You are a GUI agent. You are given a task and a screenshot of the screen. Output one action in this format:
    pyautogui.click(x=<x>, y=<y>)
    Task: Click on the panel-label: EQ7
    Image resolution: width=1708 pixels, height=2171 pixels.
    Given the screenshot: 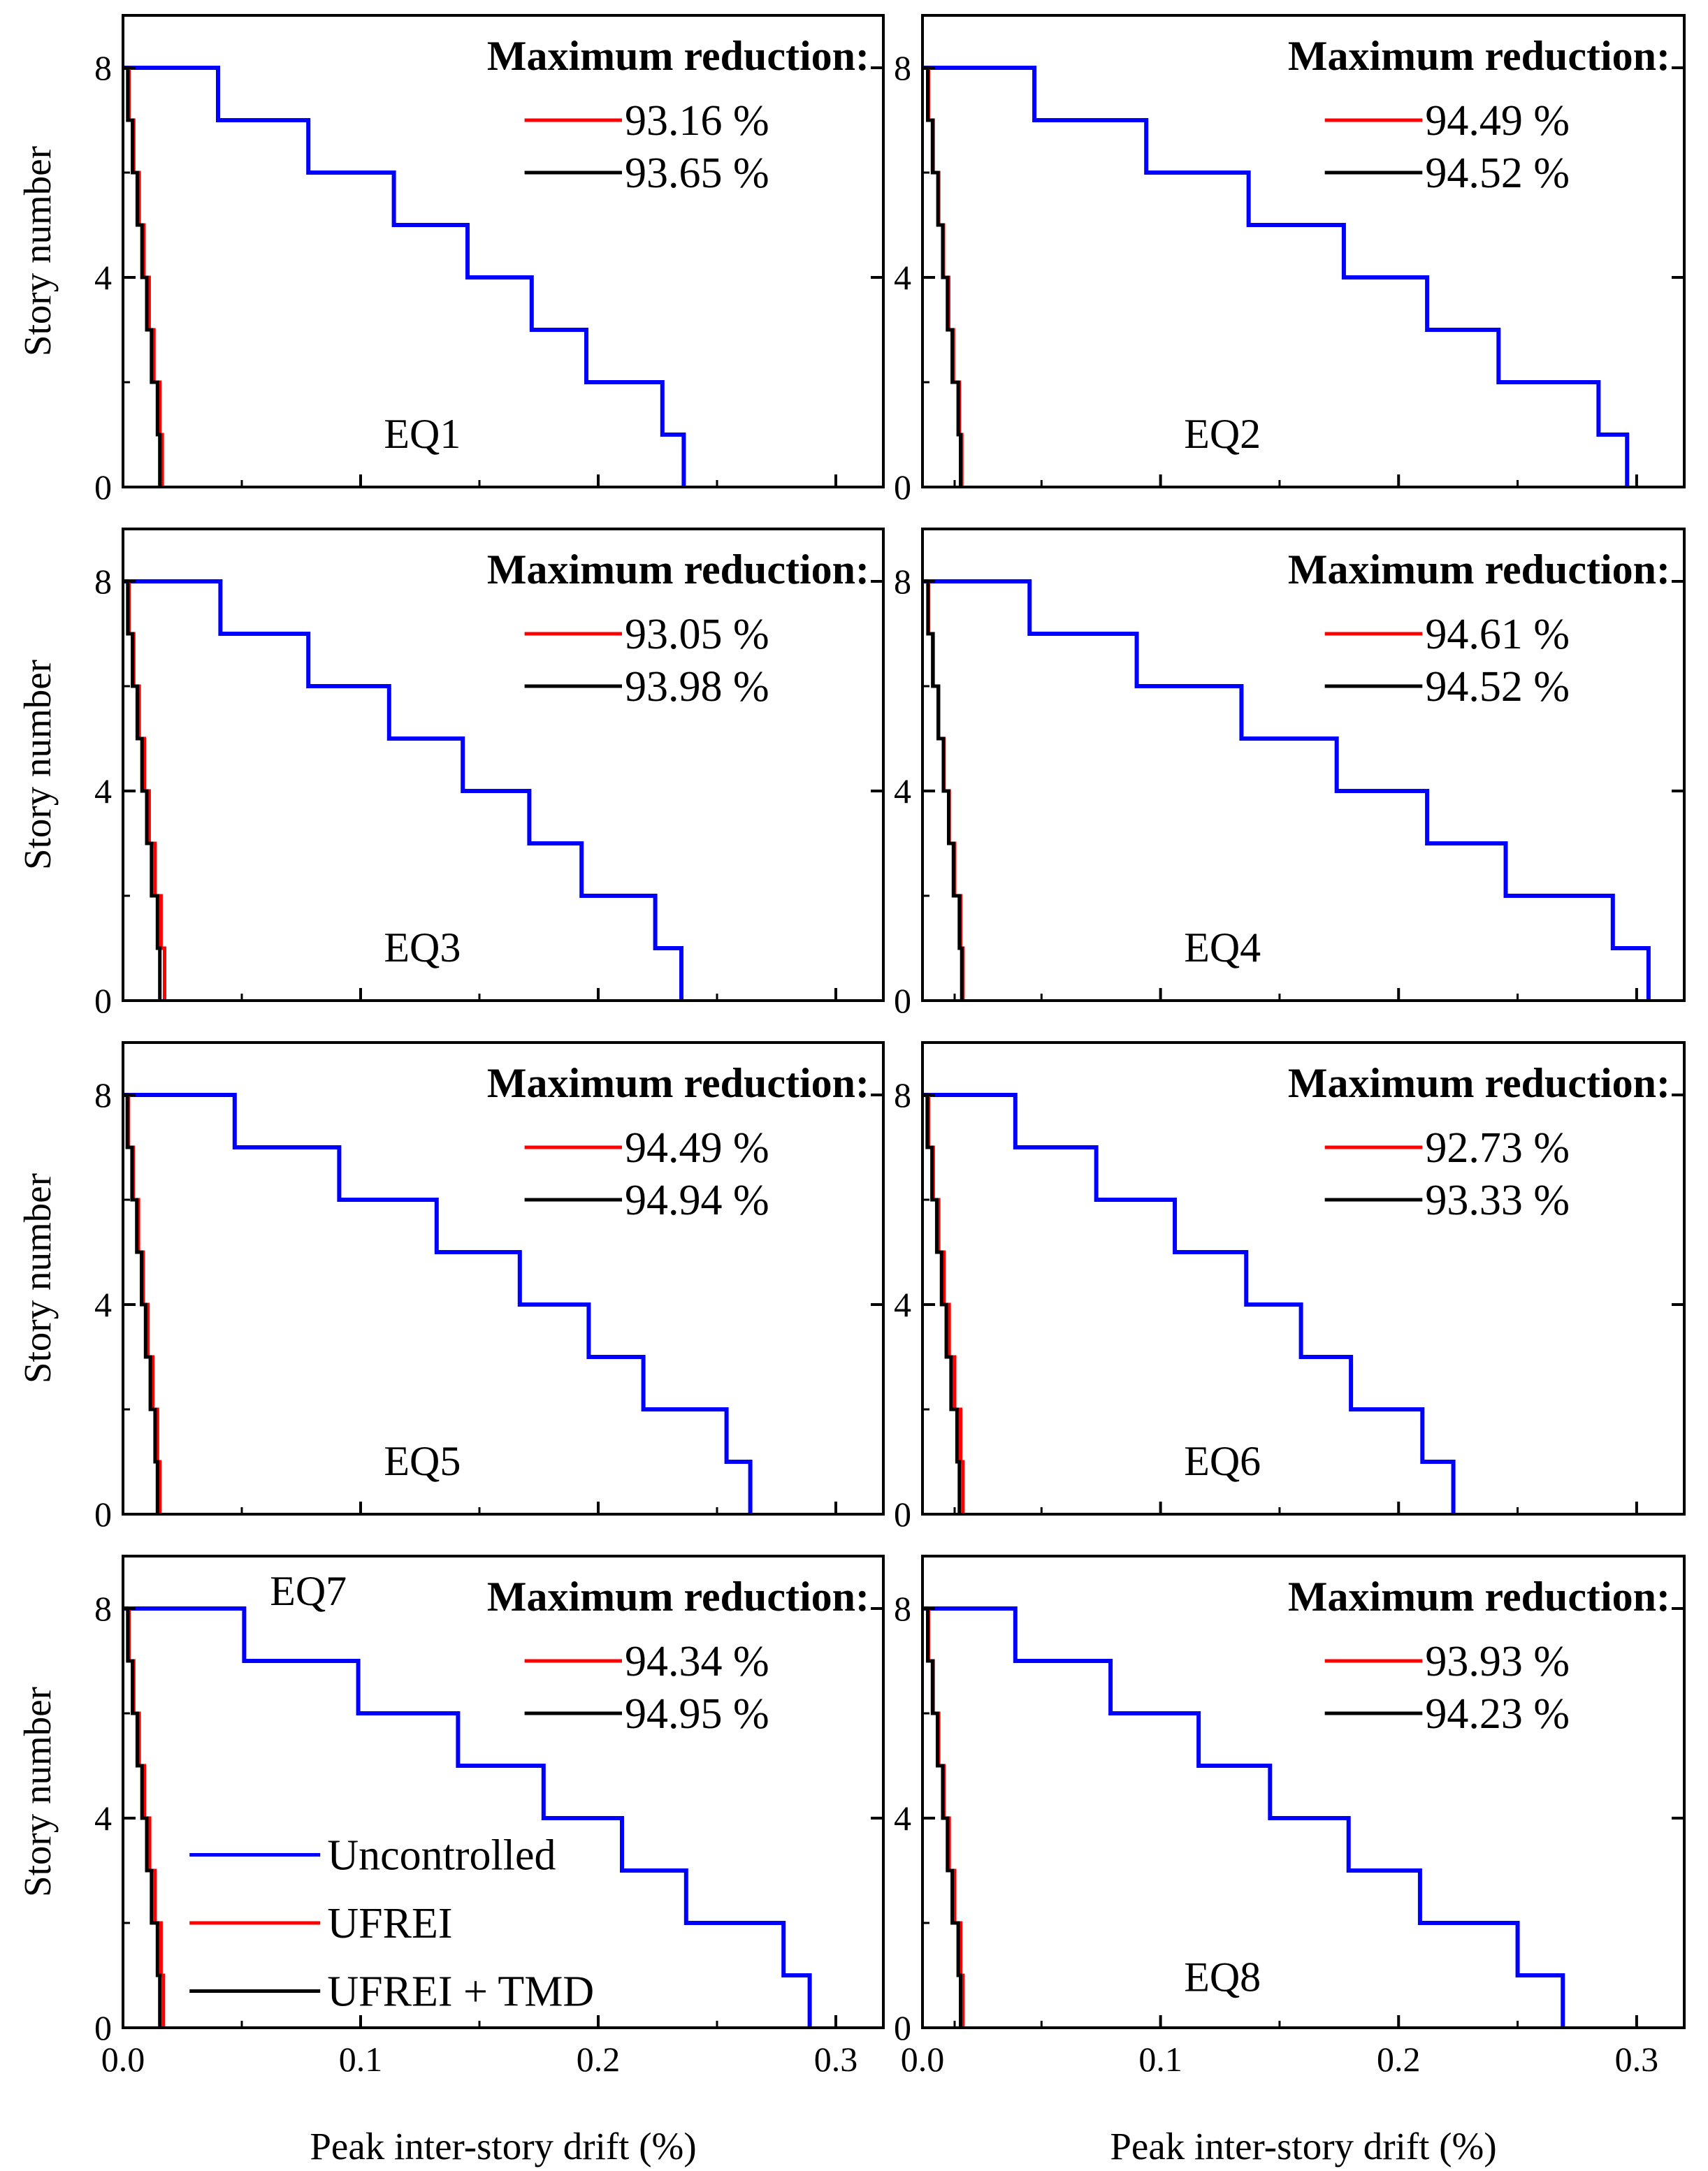 What is the action you would take?
    pyautogui.click(x=308, y=1591)
    